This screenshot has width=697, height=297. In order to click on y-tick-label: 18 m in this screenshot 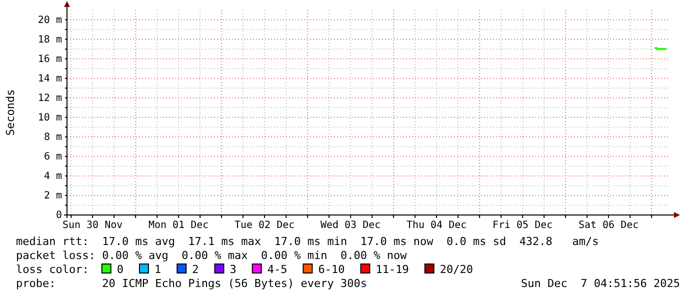, I will do `click(50, 40)`.